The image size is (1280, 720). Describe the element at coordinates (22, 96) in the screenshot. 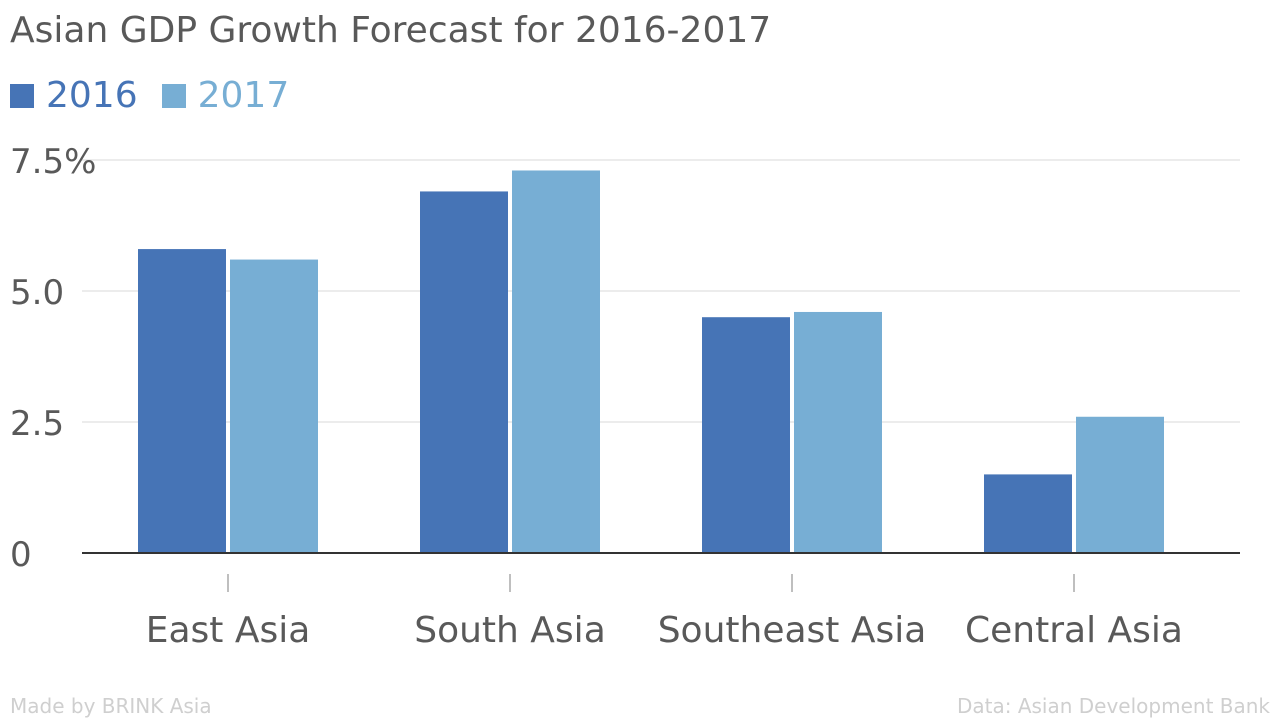

I see `legend-swatch-2016` at that location.